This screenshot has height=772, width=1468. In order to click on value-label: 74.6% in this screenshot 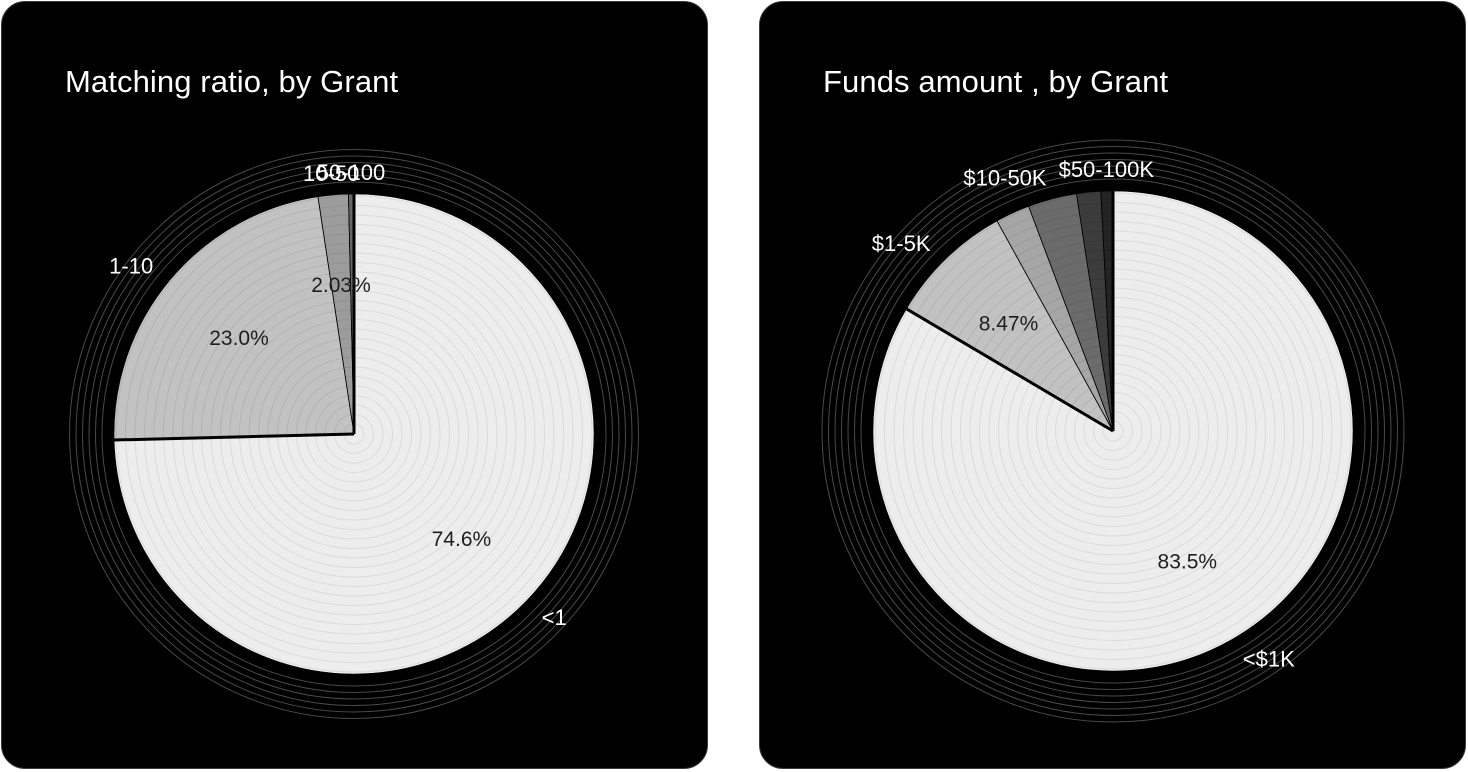, I will do `click(462, 539)`.